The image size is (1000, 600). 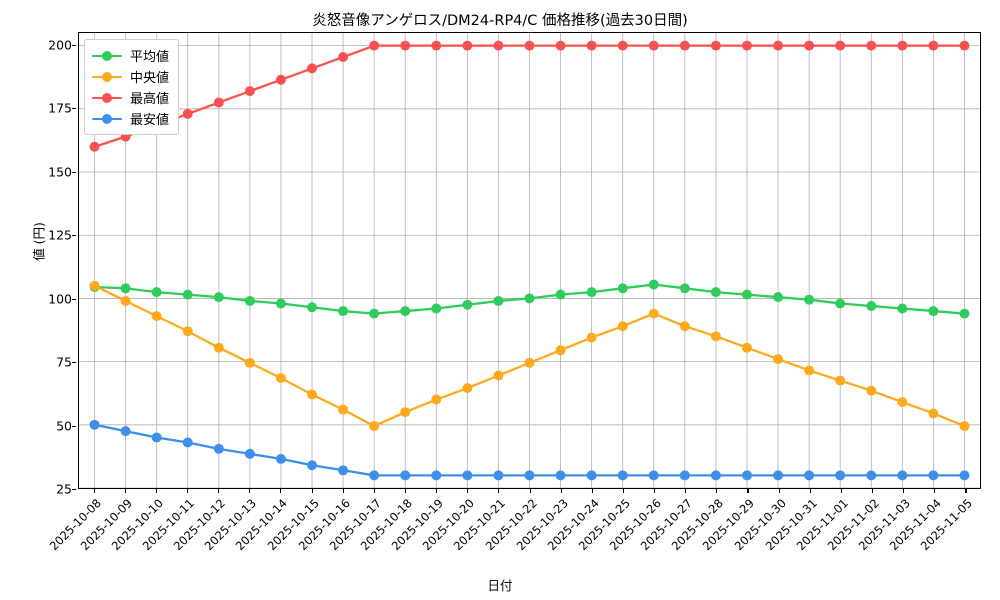 I want to click on y-axis-title: 値 (円), so click(x=39, y=241).